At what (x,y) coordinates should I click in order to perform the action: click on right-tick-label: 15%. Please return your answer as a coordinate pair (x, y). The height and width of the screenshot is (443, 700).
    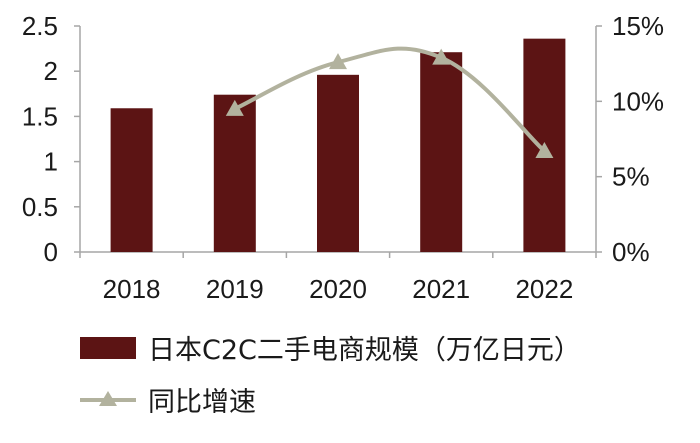
    Looking at the image, I should click on (638, 26).